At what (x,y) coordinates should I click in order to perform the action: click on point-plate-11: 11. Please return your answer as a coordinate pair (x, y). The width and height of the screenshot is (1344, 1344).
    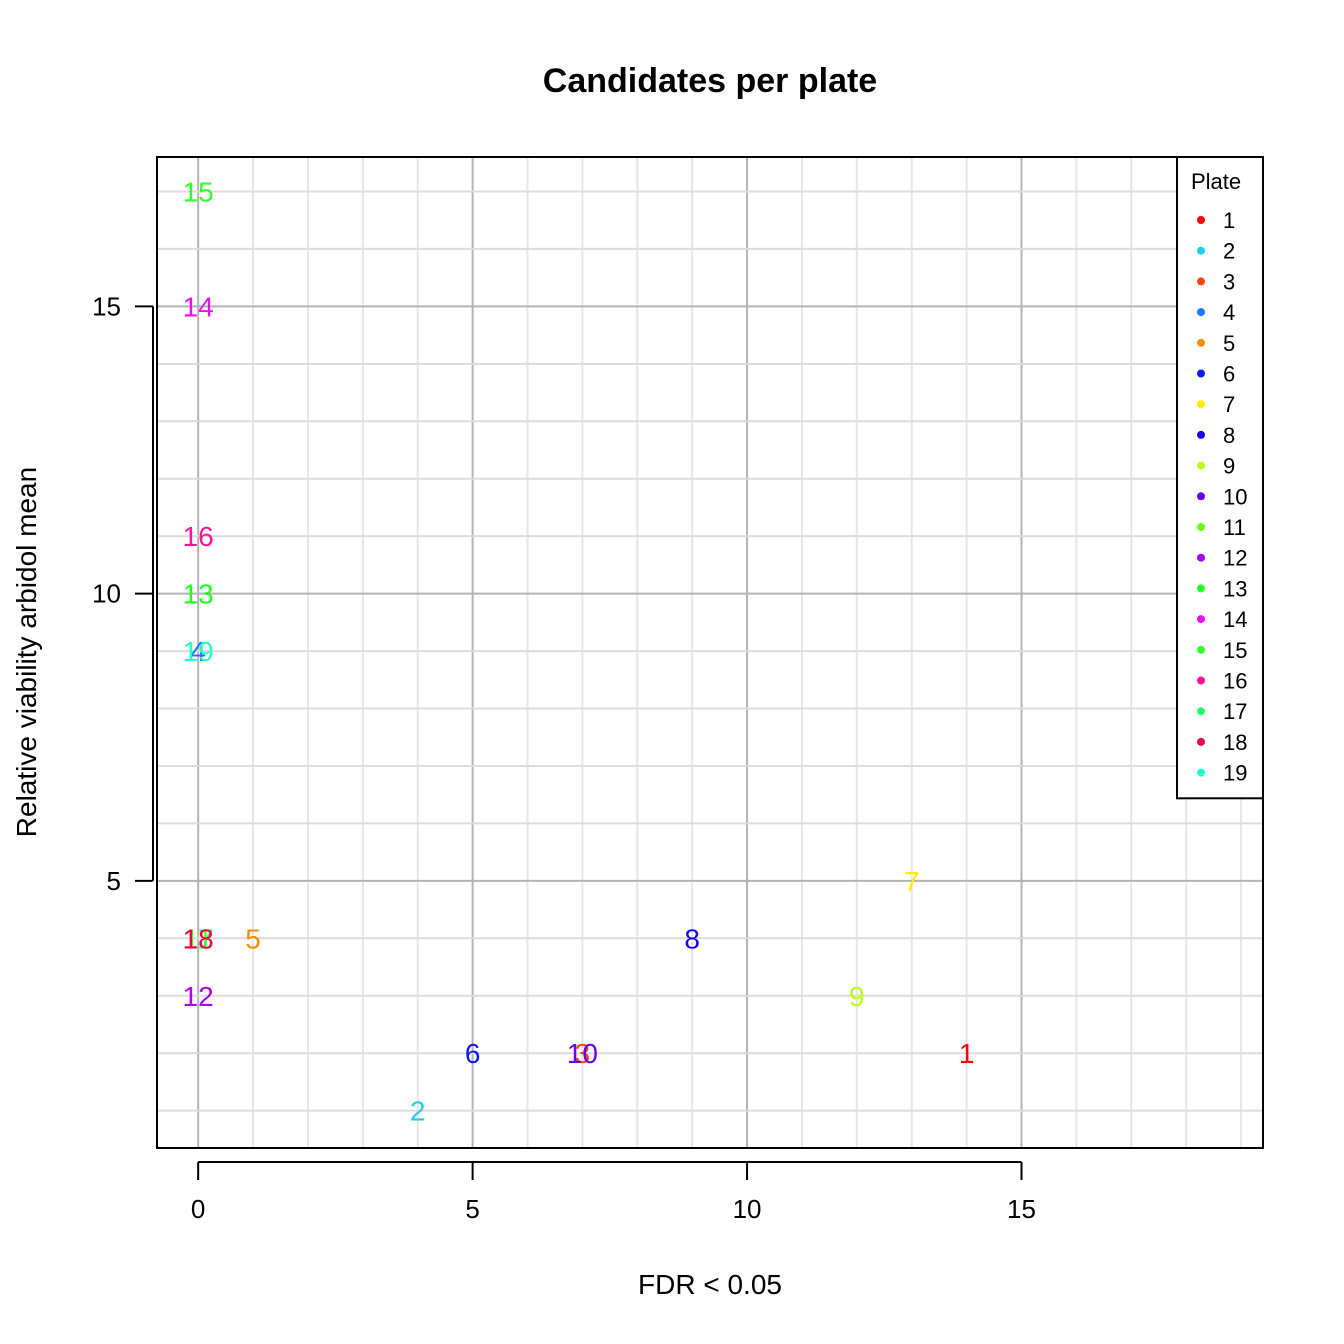
    Looking at the image, I should click on (198, 938).